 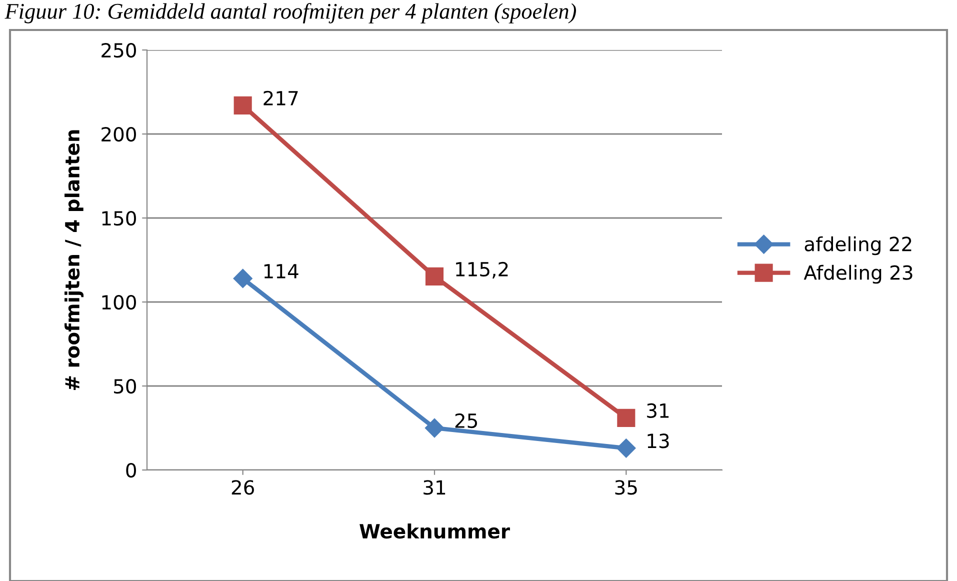 What do you see at coordinates (131, 470) in the screenshot?
I see `y-tick-label: 0` at bounding box center [131, 470].